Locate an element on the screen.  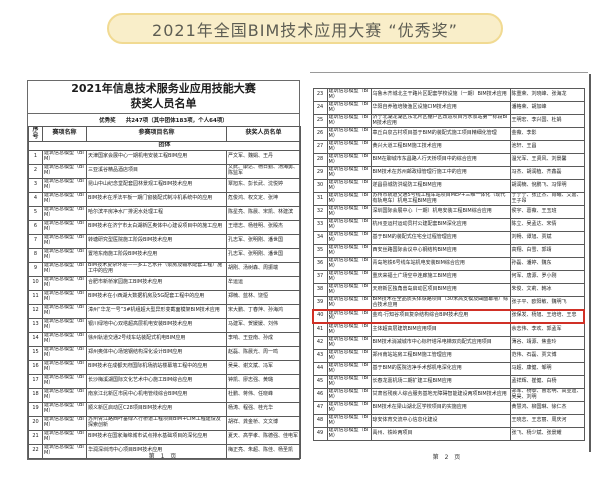
row-names: 梅正亮、朱超、陈佳、杨圣凯 is located at coordinates (263, 451).